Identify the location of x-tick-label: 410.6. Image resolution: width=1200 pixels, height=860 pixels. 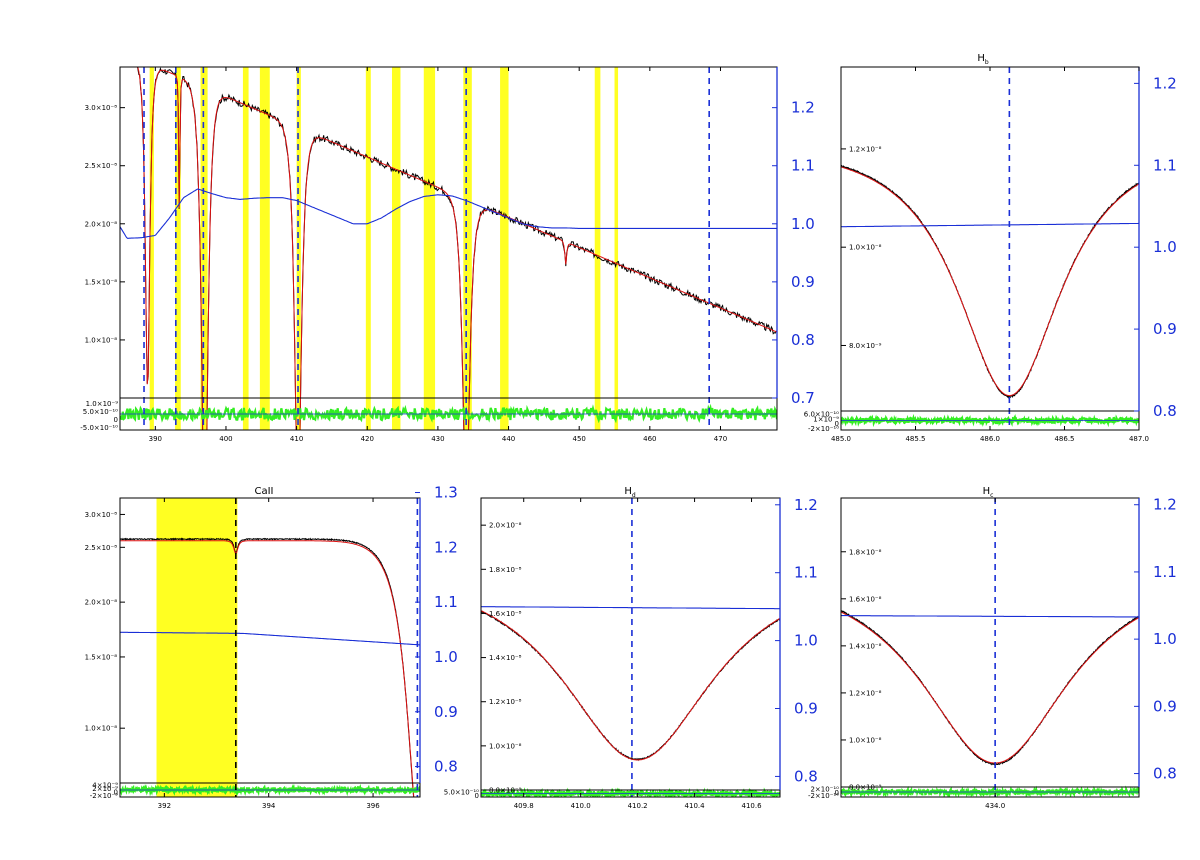
(752, 806).